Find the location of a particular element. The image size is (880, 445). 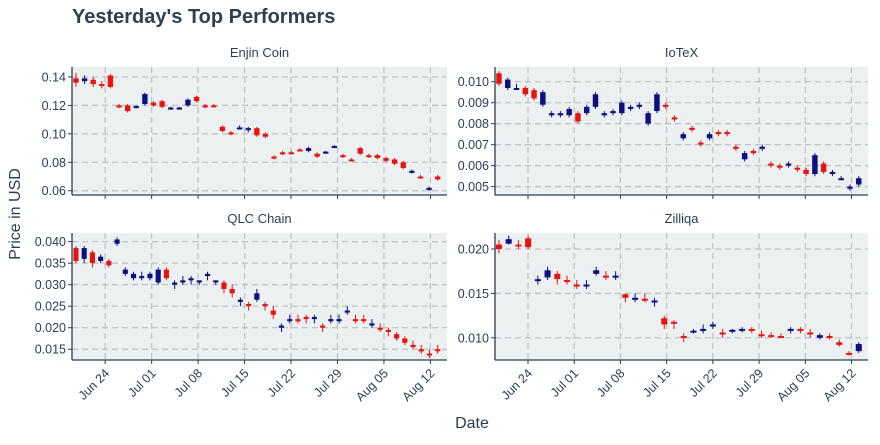

x-tick-label: Jul 01 is located at coordinates (565, 383).